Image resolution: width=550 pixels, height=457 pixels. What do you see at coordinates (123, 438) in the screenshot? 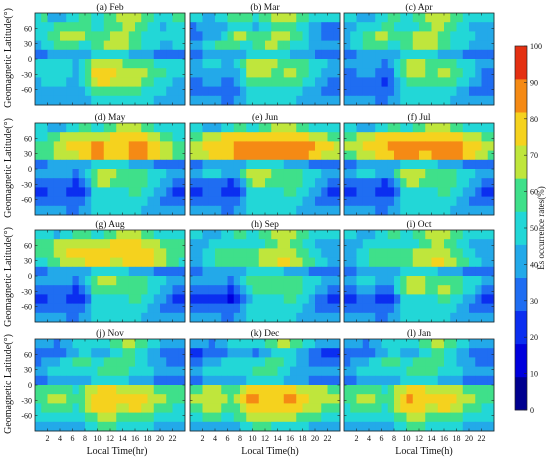
I see `x-tick-label: 14` at bounding box center [123, 438].